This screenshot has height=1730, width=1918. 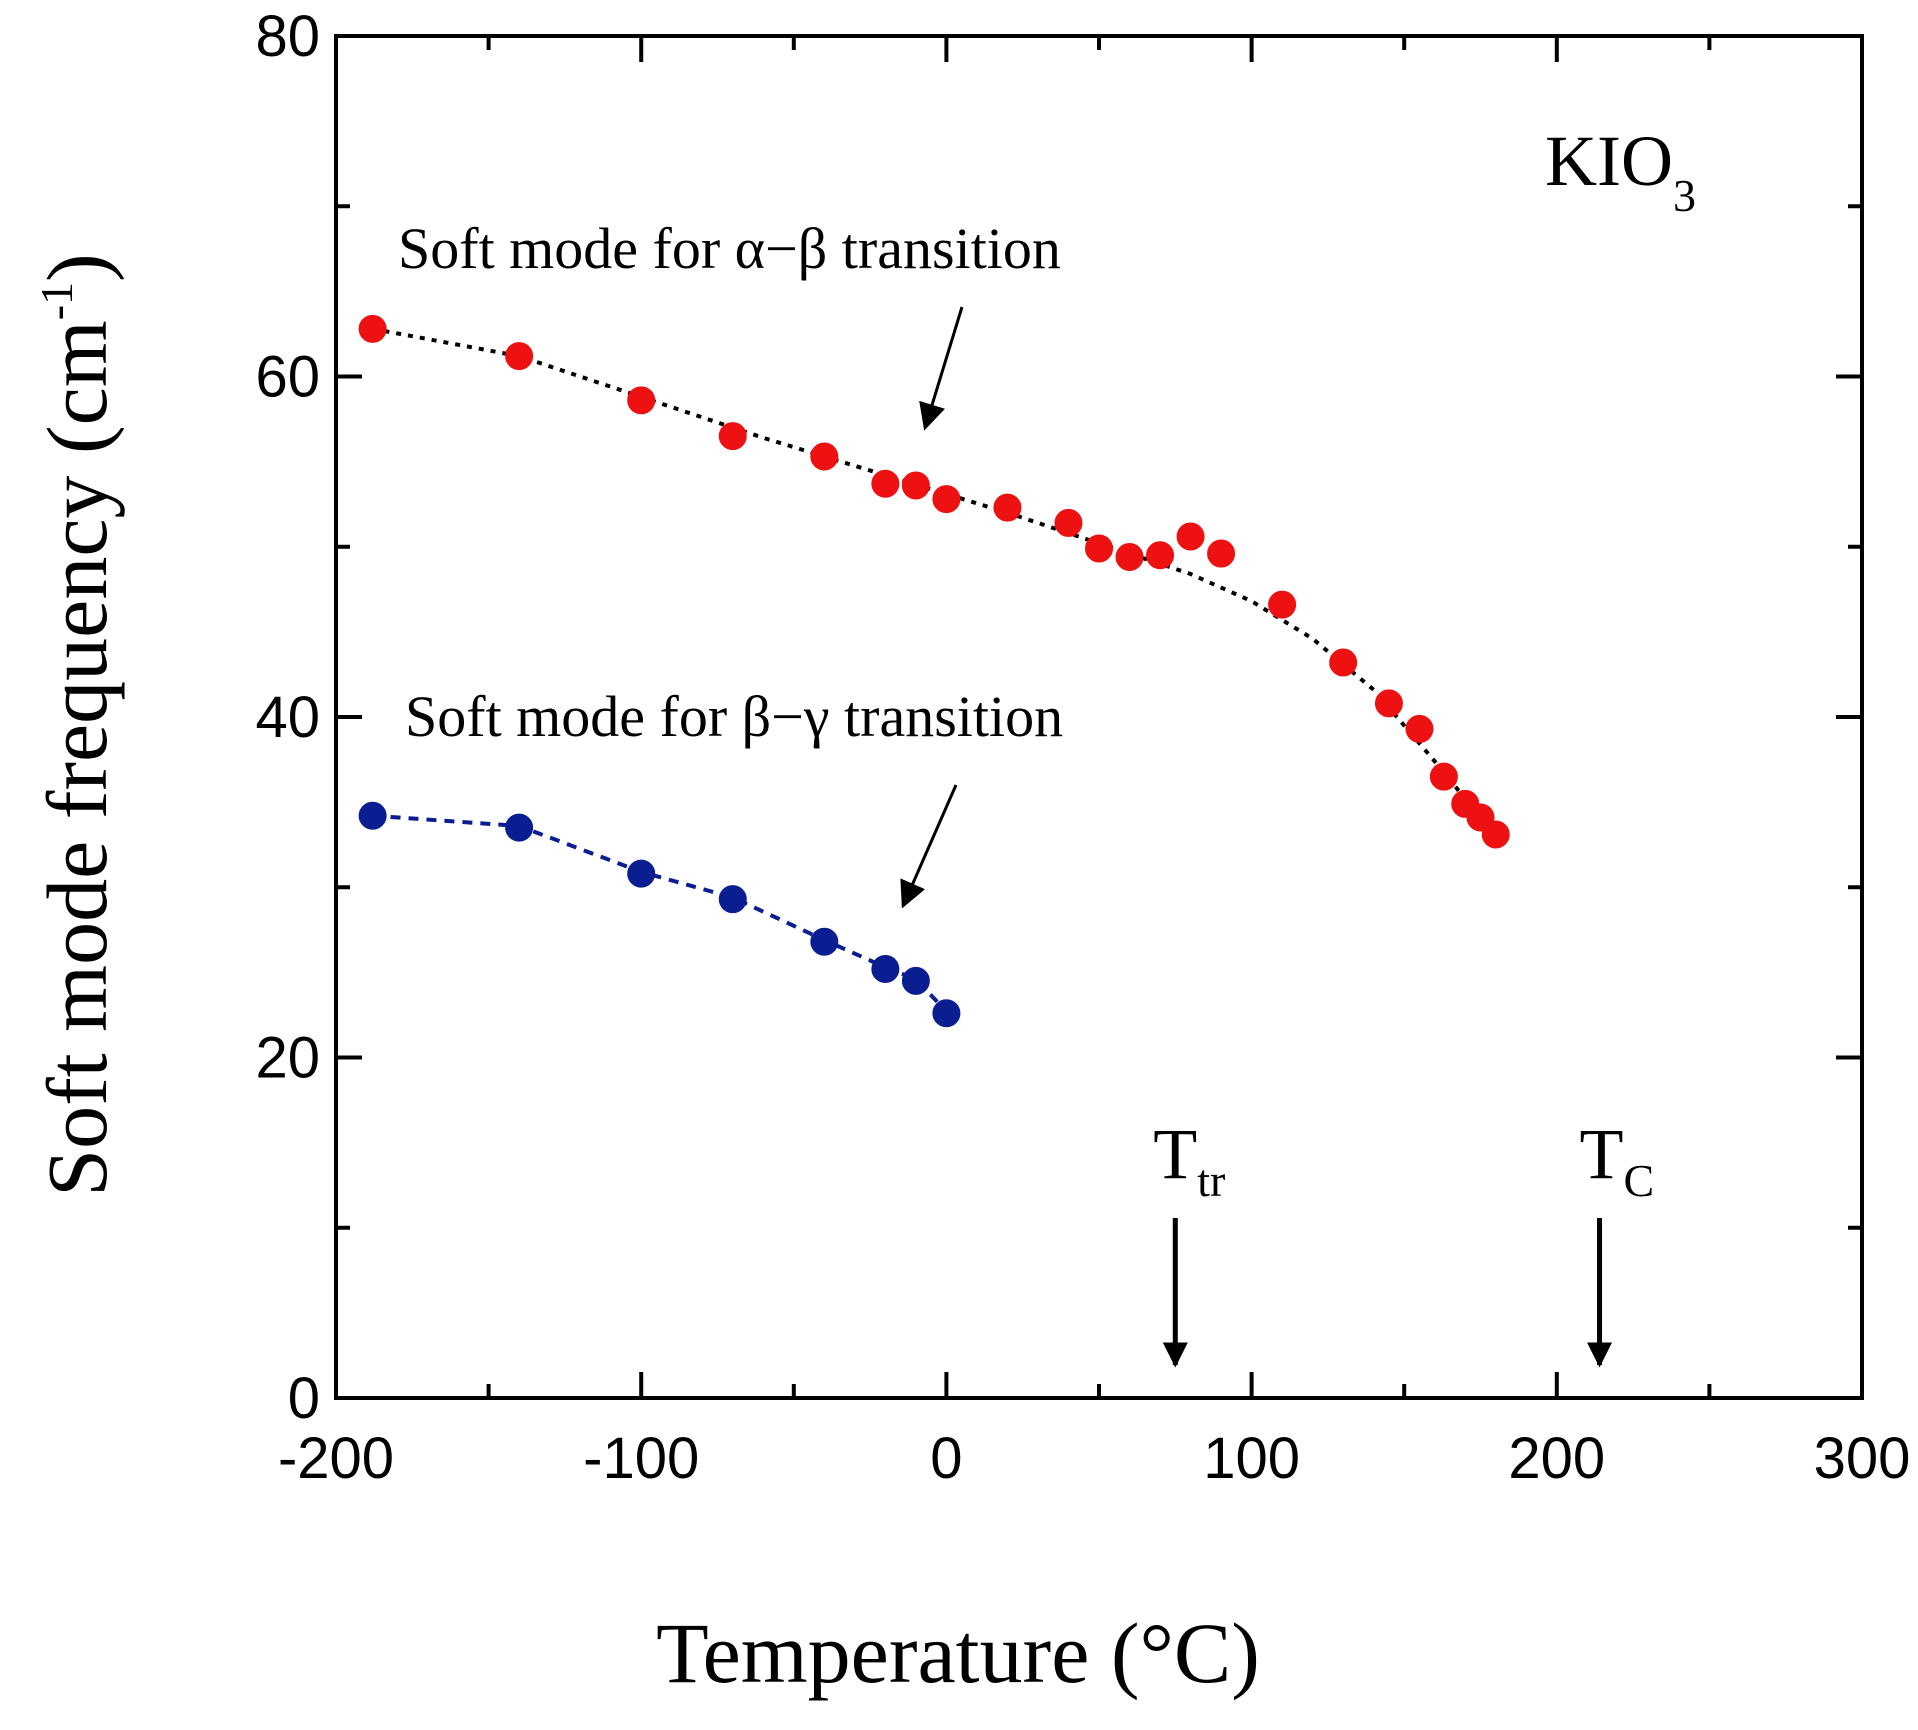 What do you see at coordinates (1556, 1458) in the screenshot?
I see `x-tick-label: 200` at bounding box center [1556, 1458].